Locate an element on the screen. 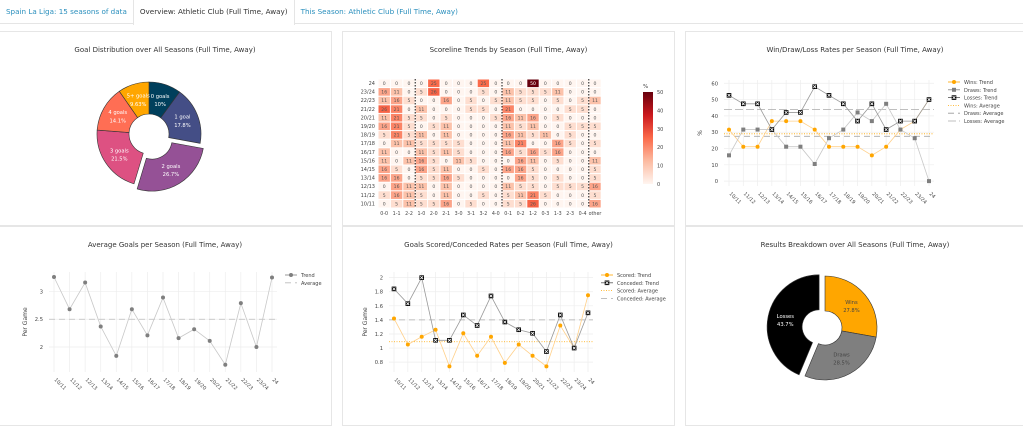  heatmap-cell-value: 25 is located at coordinates (434, 84).